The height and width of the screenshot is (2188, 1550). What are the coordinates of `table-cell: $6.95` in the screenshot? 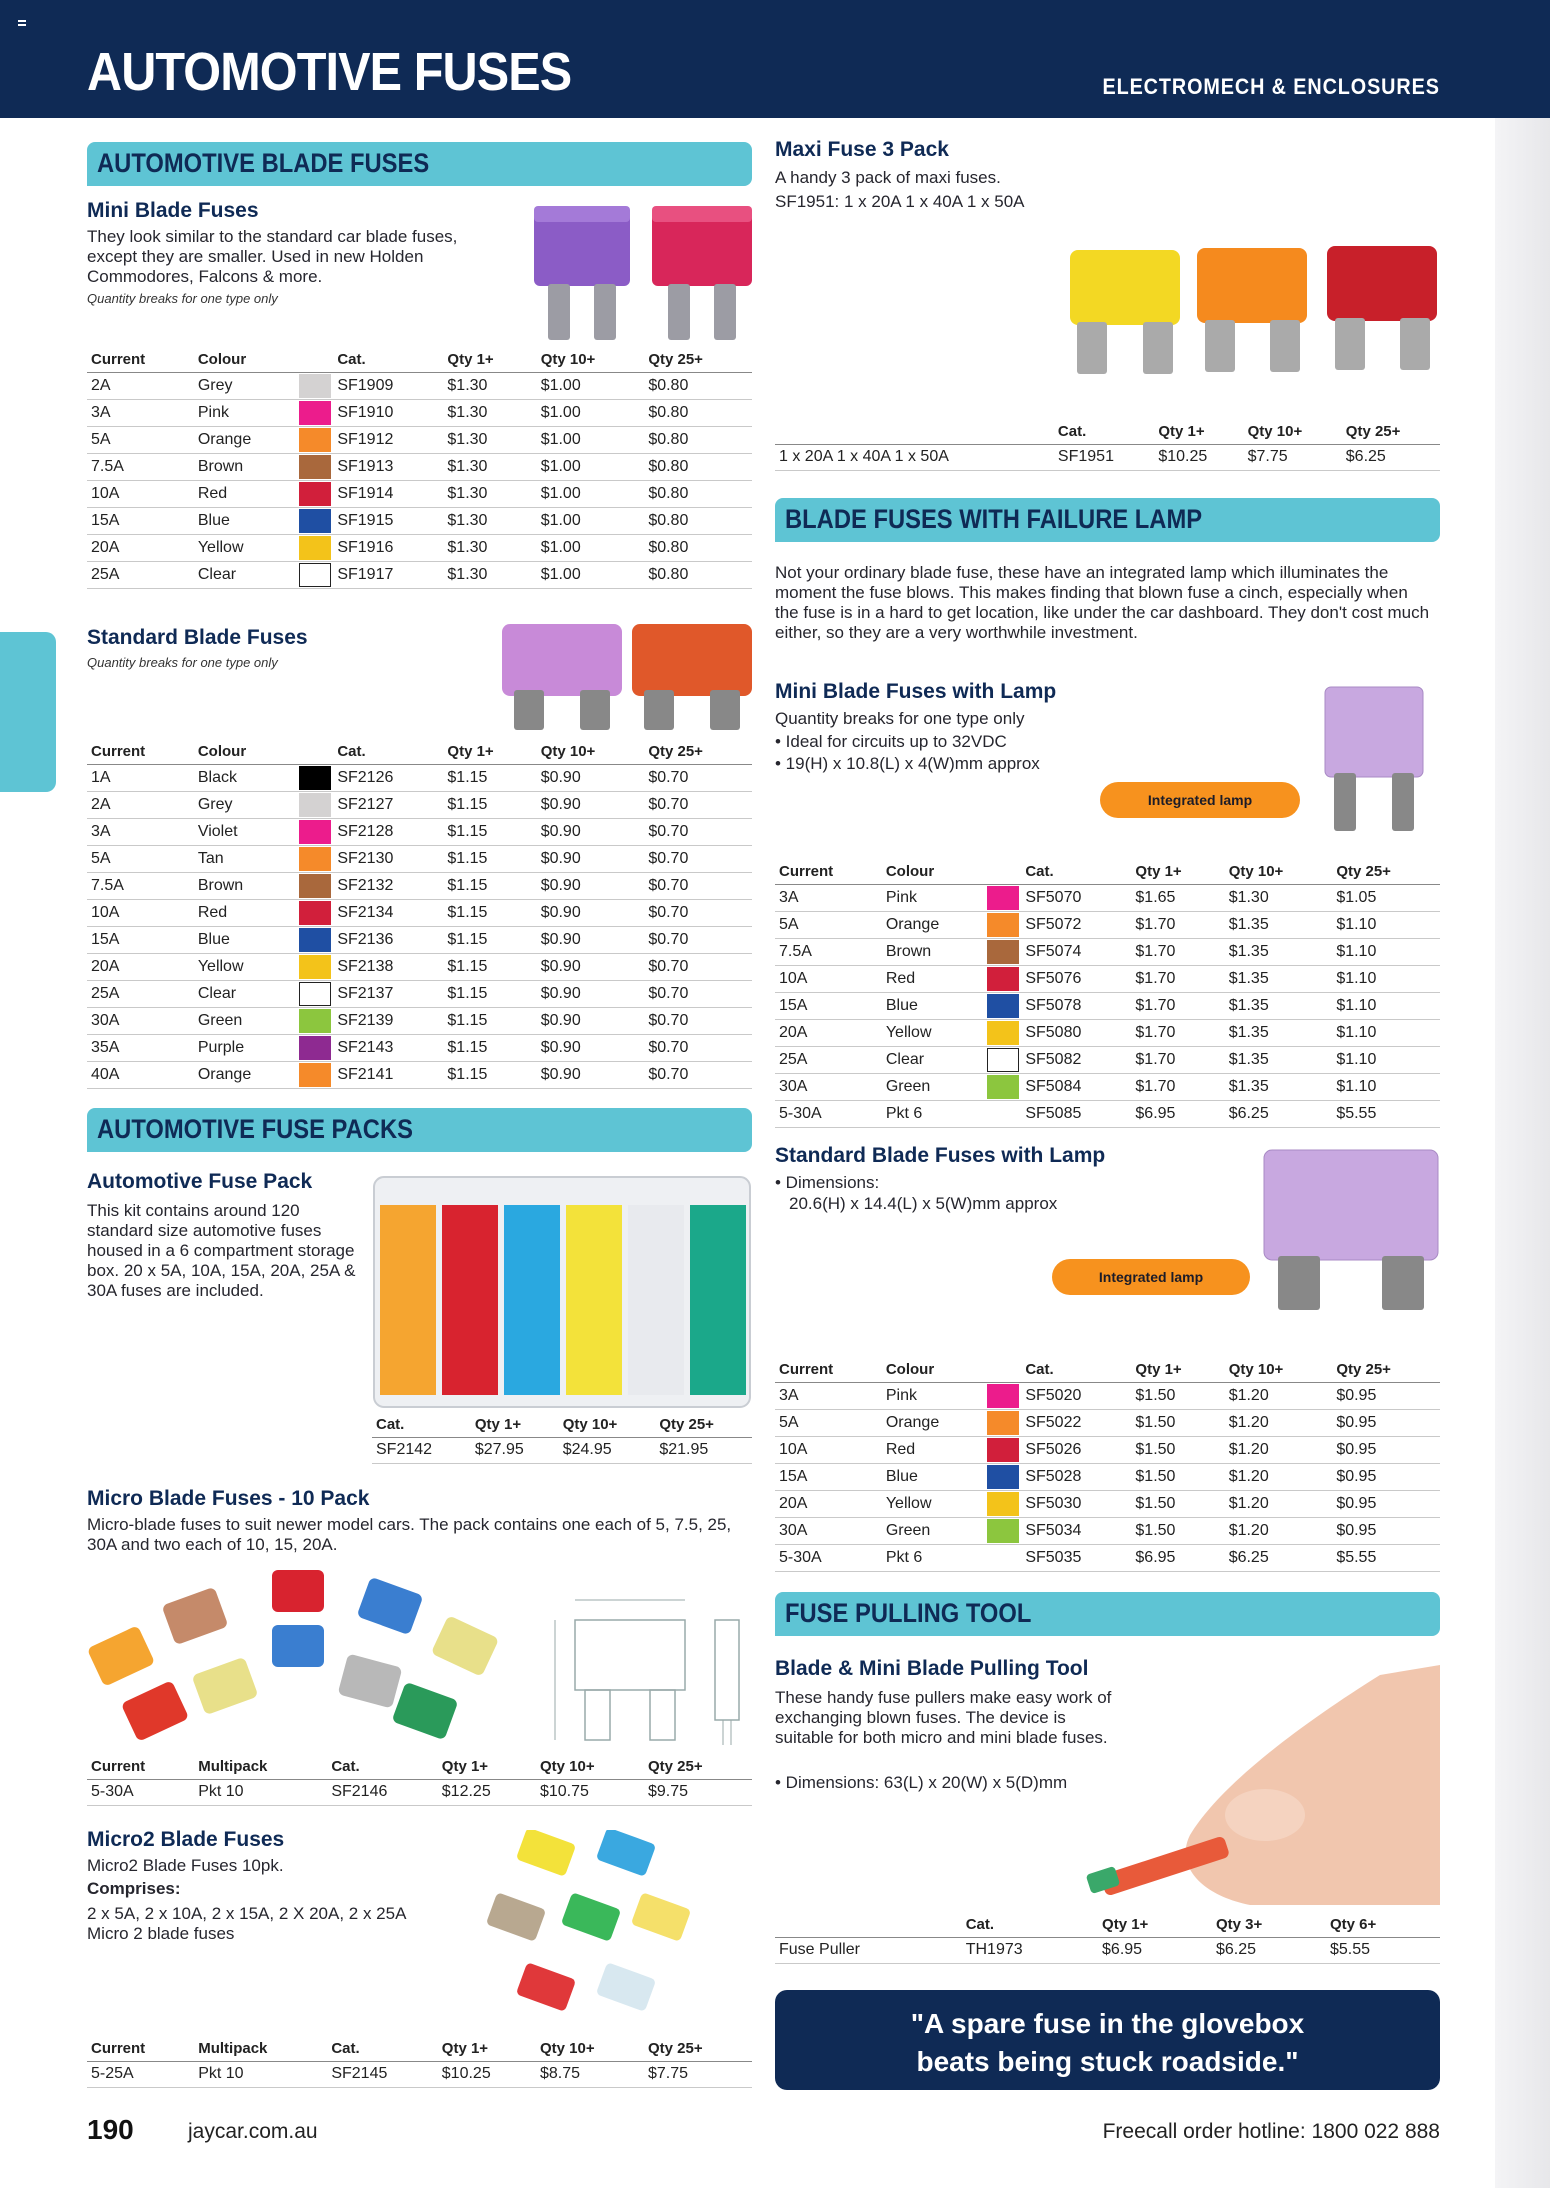 It's located at (1155, 1950).